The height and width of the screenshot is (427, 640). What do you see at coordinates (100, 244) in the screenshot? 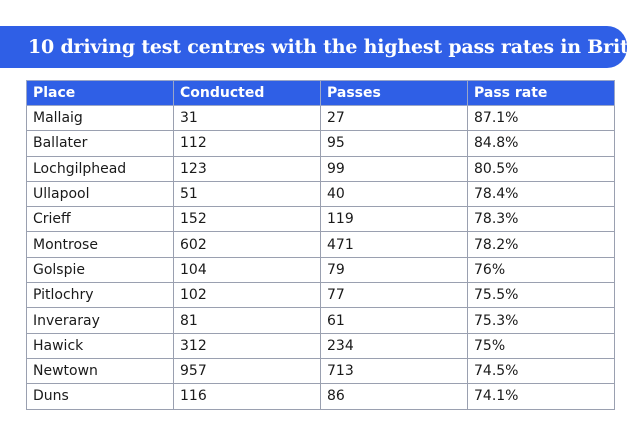
I see `place-cell: Montrose` at bounding box center [100, 244].